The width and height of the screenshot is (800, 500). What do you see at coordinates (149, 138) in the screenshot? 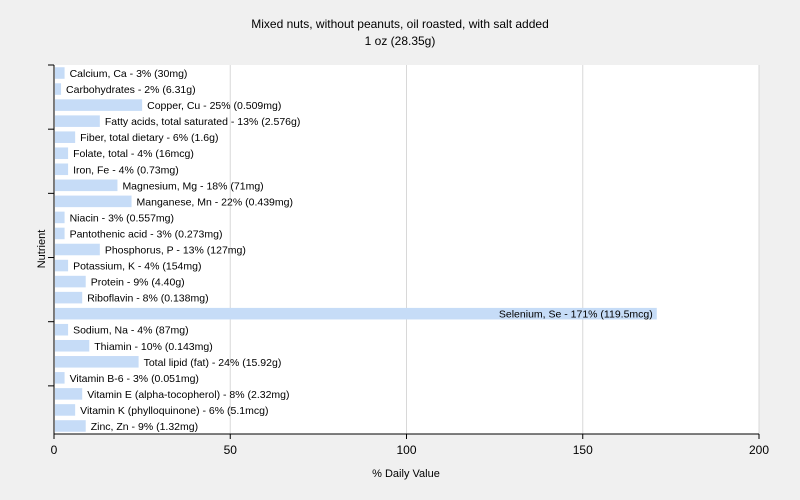
I see `bar-label-4: Fiber, total dietary - 6% (1.6g)` at bounding box center [149, 138].